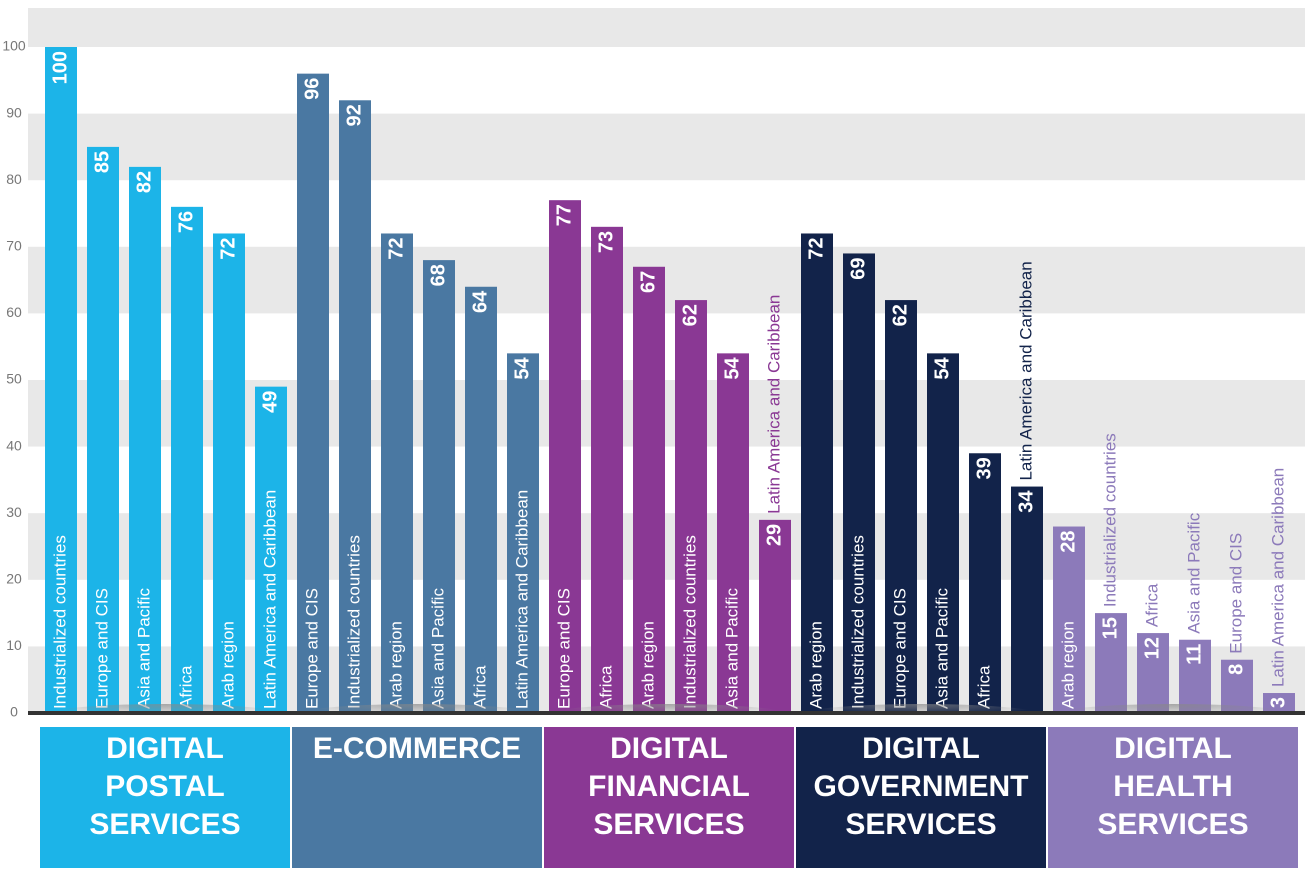  What do you see at coordinates (1026, 501) in the screenshot?
I see `value-label: 34` at bounding box center [1026, 501].